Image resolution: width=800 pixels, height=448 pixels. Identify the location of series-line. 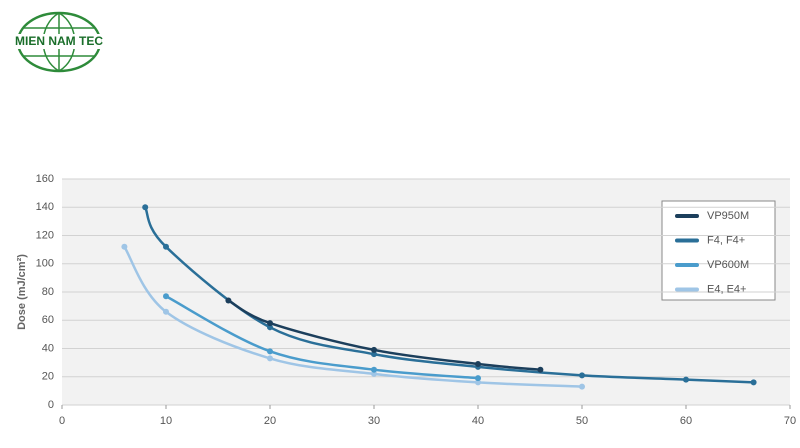
(322, 337).